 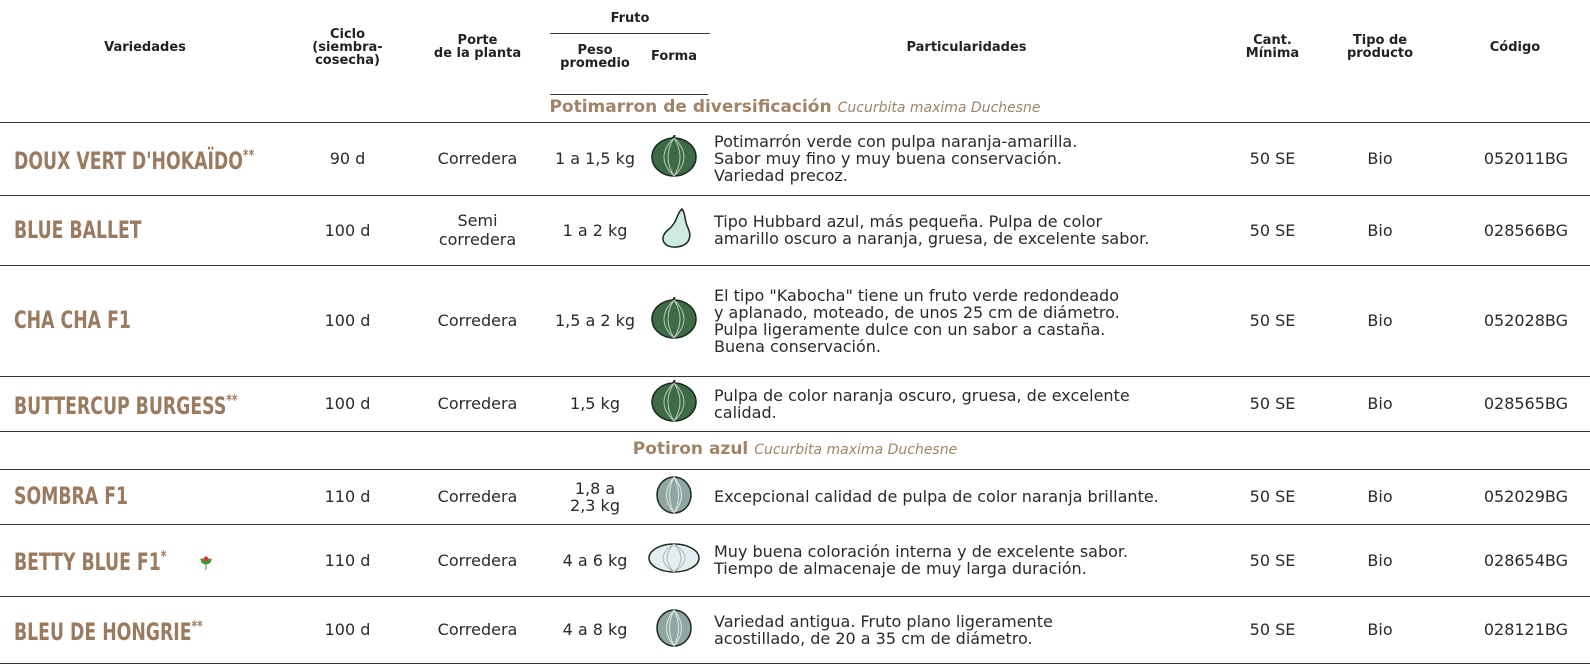 I want to click on header-cell: Código, so click(x=1515, y=47).